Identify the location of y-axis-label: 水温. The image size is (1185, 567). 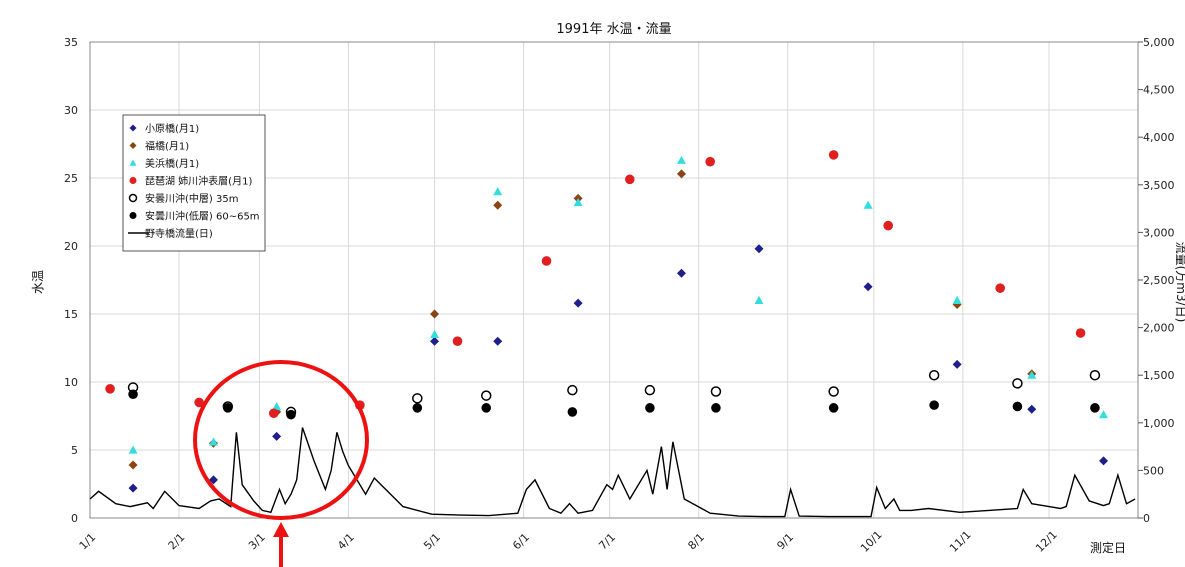
(38, 282).